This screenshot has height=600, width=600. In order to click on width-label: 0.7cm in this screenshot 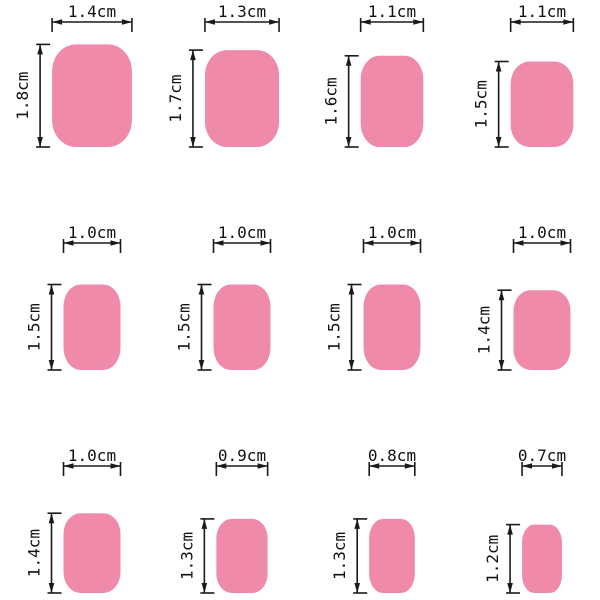, I will do `click(542, 455)`.